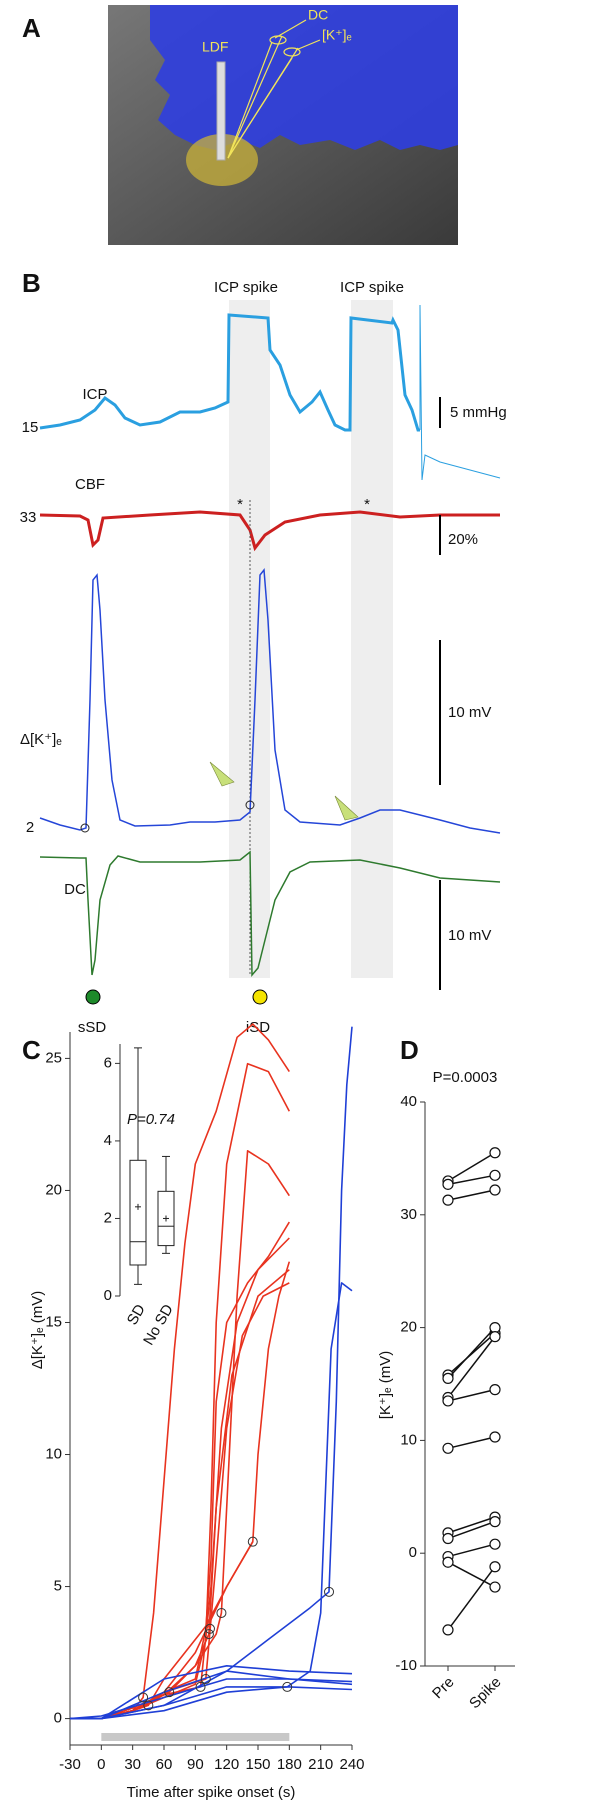  Describe the element at coordinates (226, 1764) in the screenshot. I see `x-tick-label: 120` at that location.